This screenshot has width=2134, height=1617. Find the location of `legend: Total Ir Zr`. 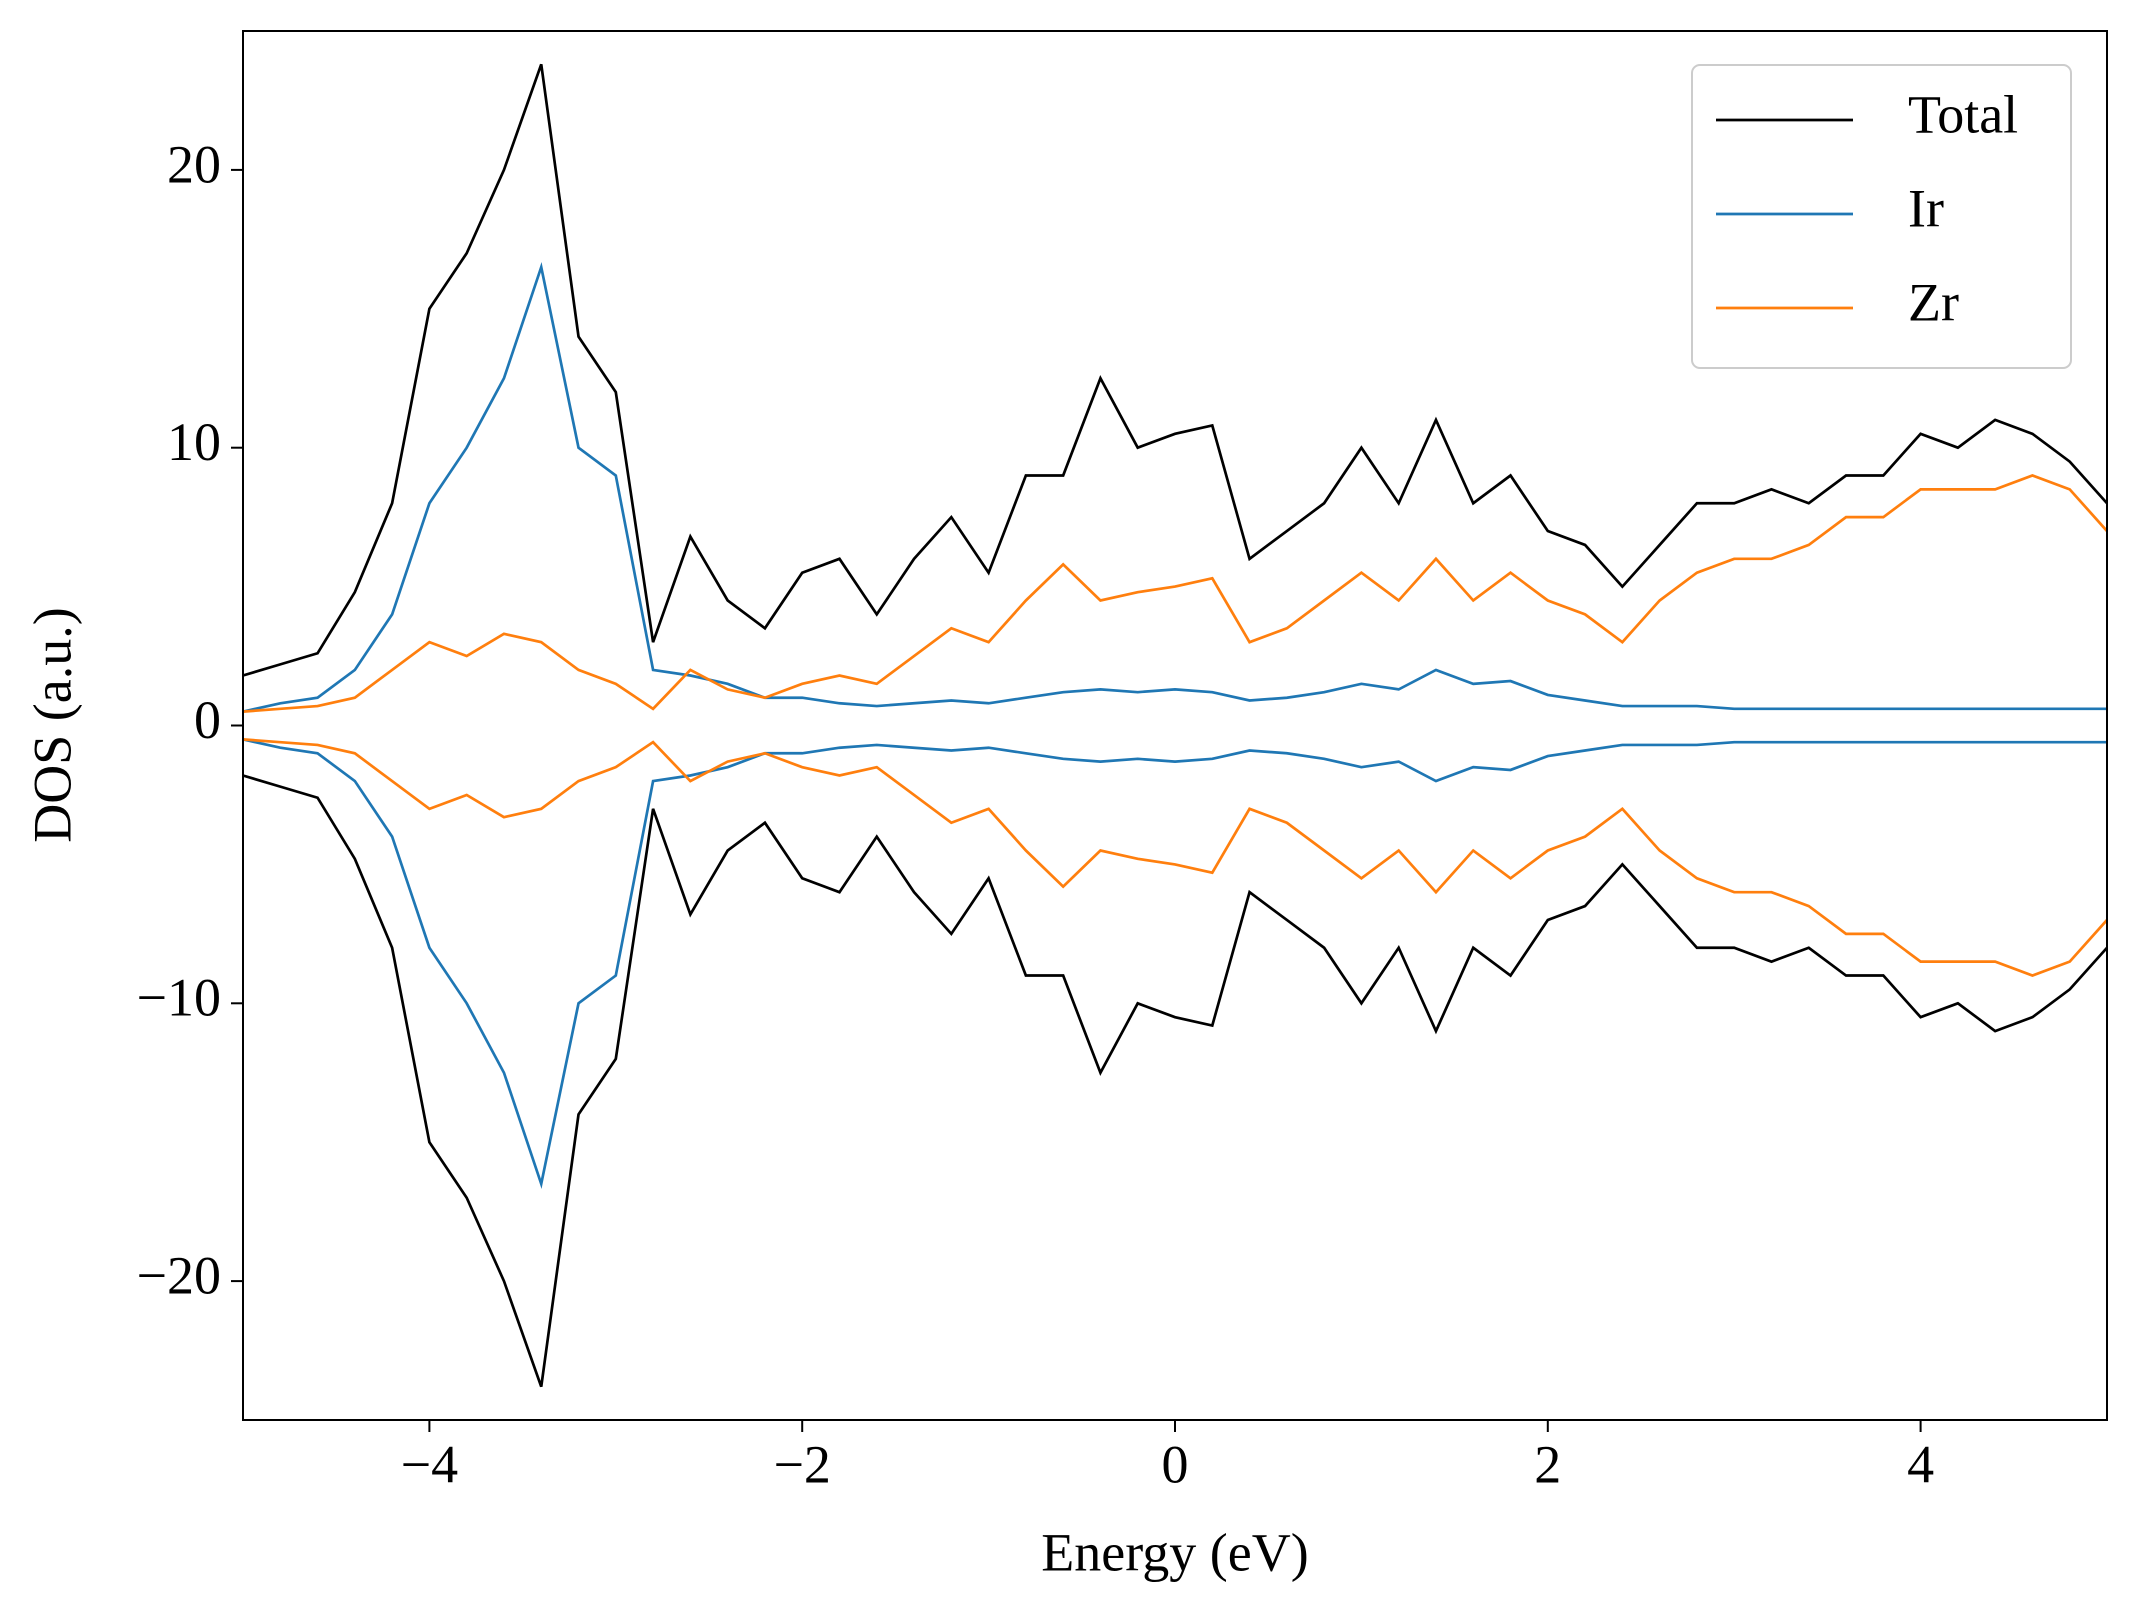

legend: Total Ir Zr is located at coordinates (1881, 216).